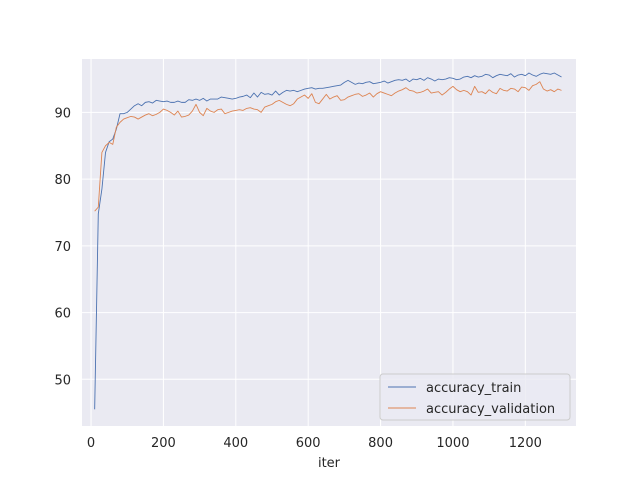 The width and height of the screenshot is (640, 480). Describe the element at coordinates (490, 409) in the screenshot. I see `legend-entry: accuracy_validation` at that location.